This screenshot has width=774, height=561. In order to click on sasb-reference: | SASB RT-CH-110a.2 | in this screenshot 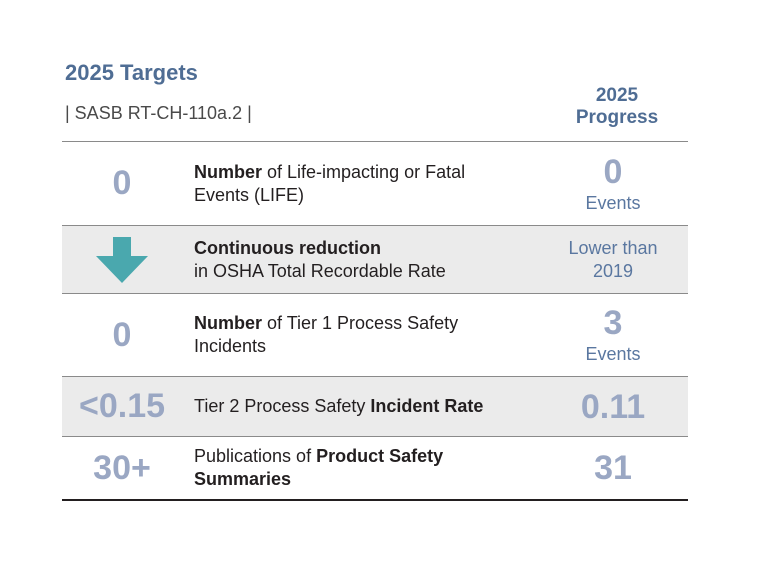, I will do `click(158, 113)`.